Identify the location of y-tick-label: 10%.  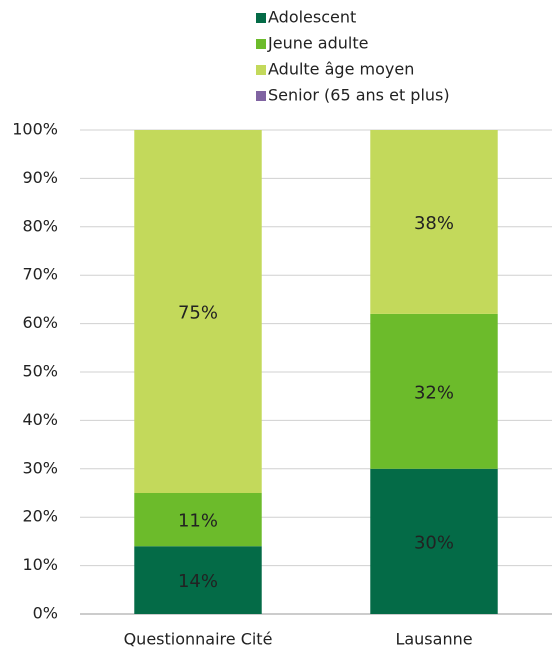
(40, 564).